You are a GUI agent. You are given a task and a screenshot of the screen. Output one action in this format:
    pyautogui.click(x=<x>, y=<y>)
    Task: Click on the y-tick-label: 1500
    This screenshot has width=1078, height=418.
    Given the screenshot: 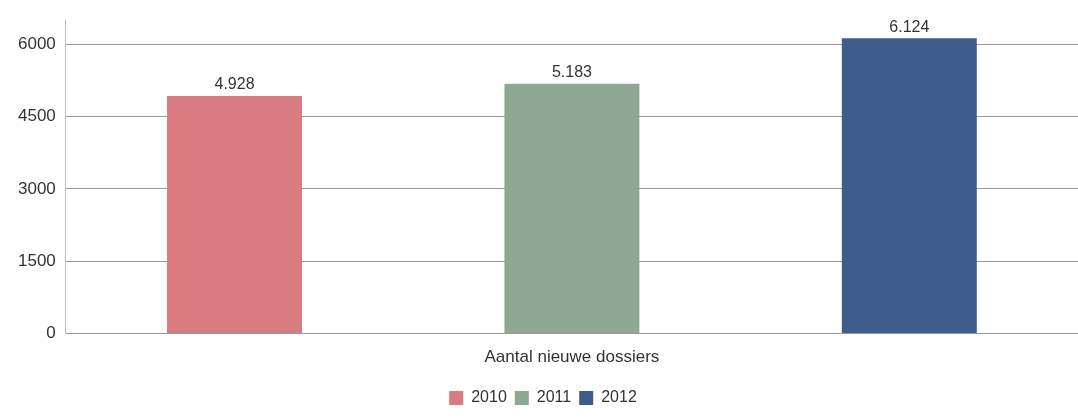 What is the action you would take?
    pyautogui.click(x=36, y=260)
    